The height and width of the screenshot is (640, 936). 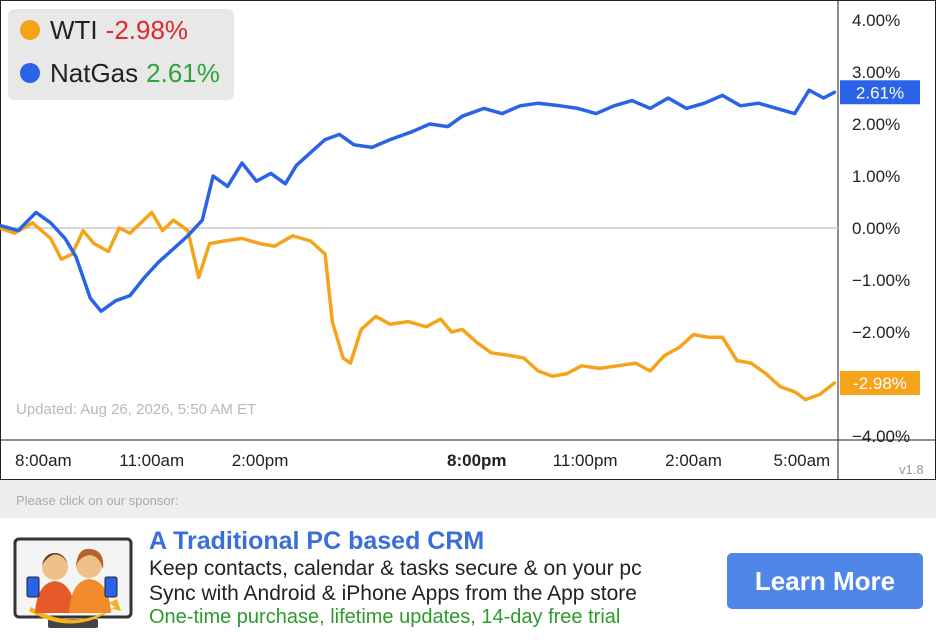 I want to click on legend-item-wti: WTI -2.98%, so click(x=104, y=30).